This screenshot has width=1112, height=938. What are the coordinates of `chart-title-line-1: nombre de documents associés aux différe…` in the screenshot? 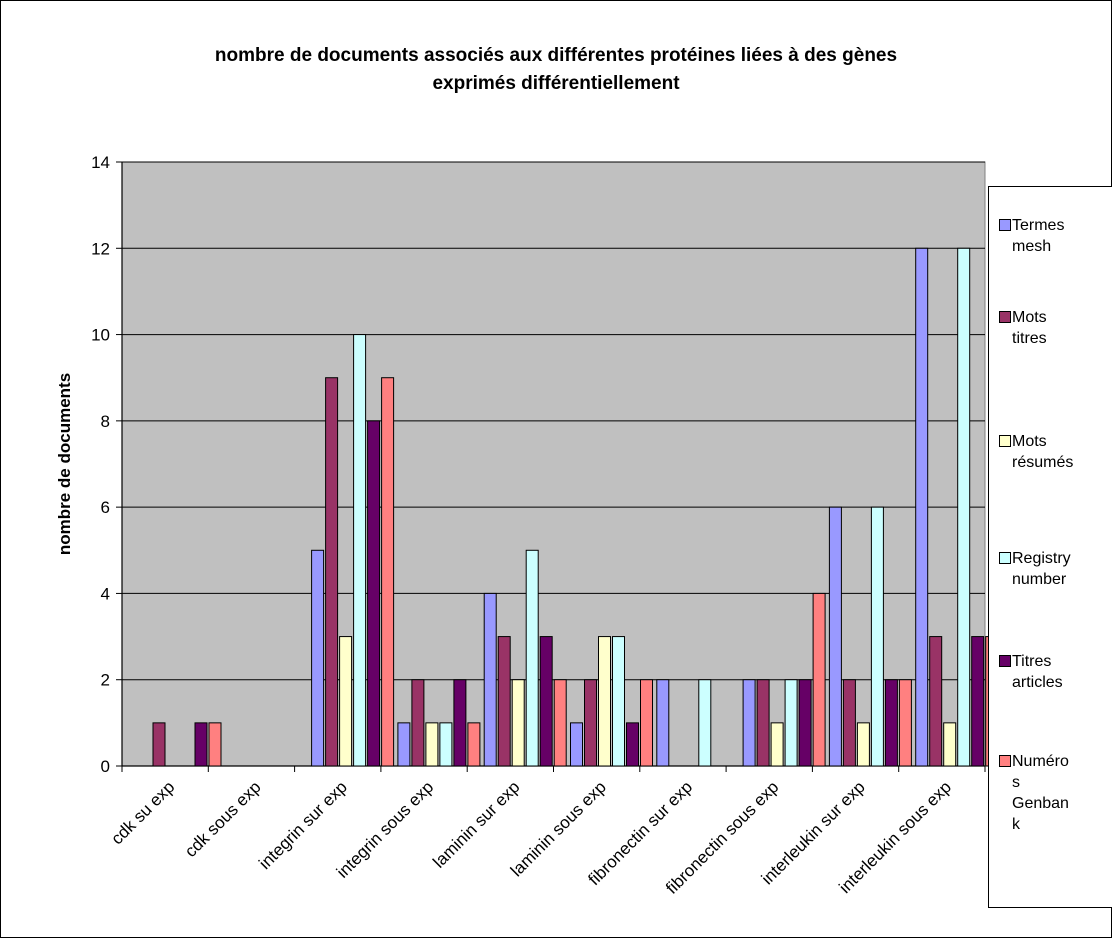 It's located at (556, 55).